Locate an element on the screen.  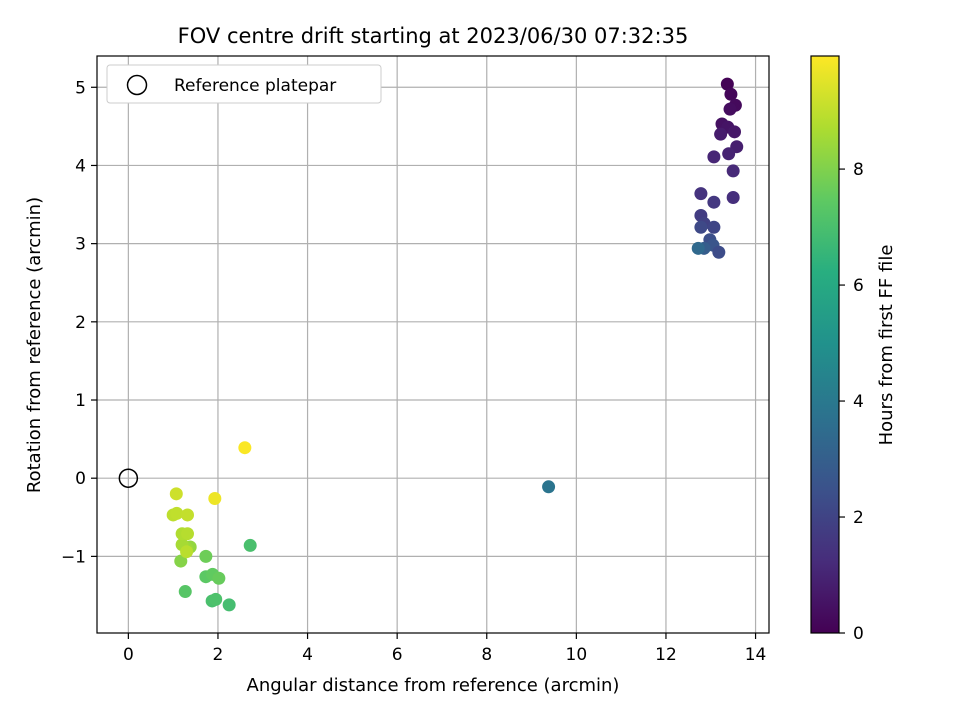
y-axis-label: Rotation from reference (arcmin) is located at coordinates (34, 345).